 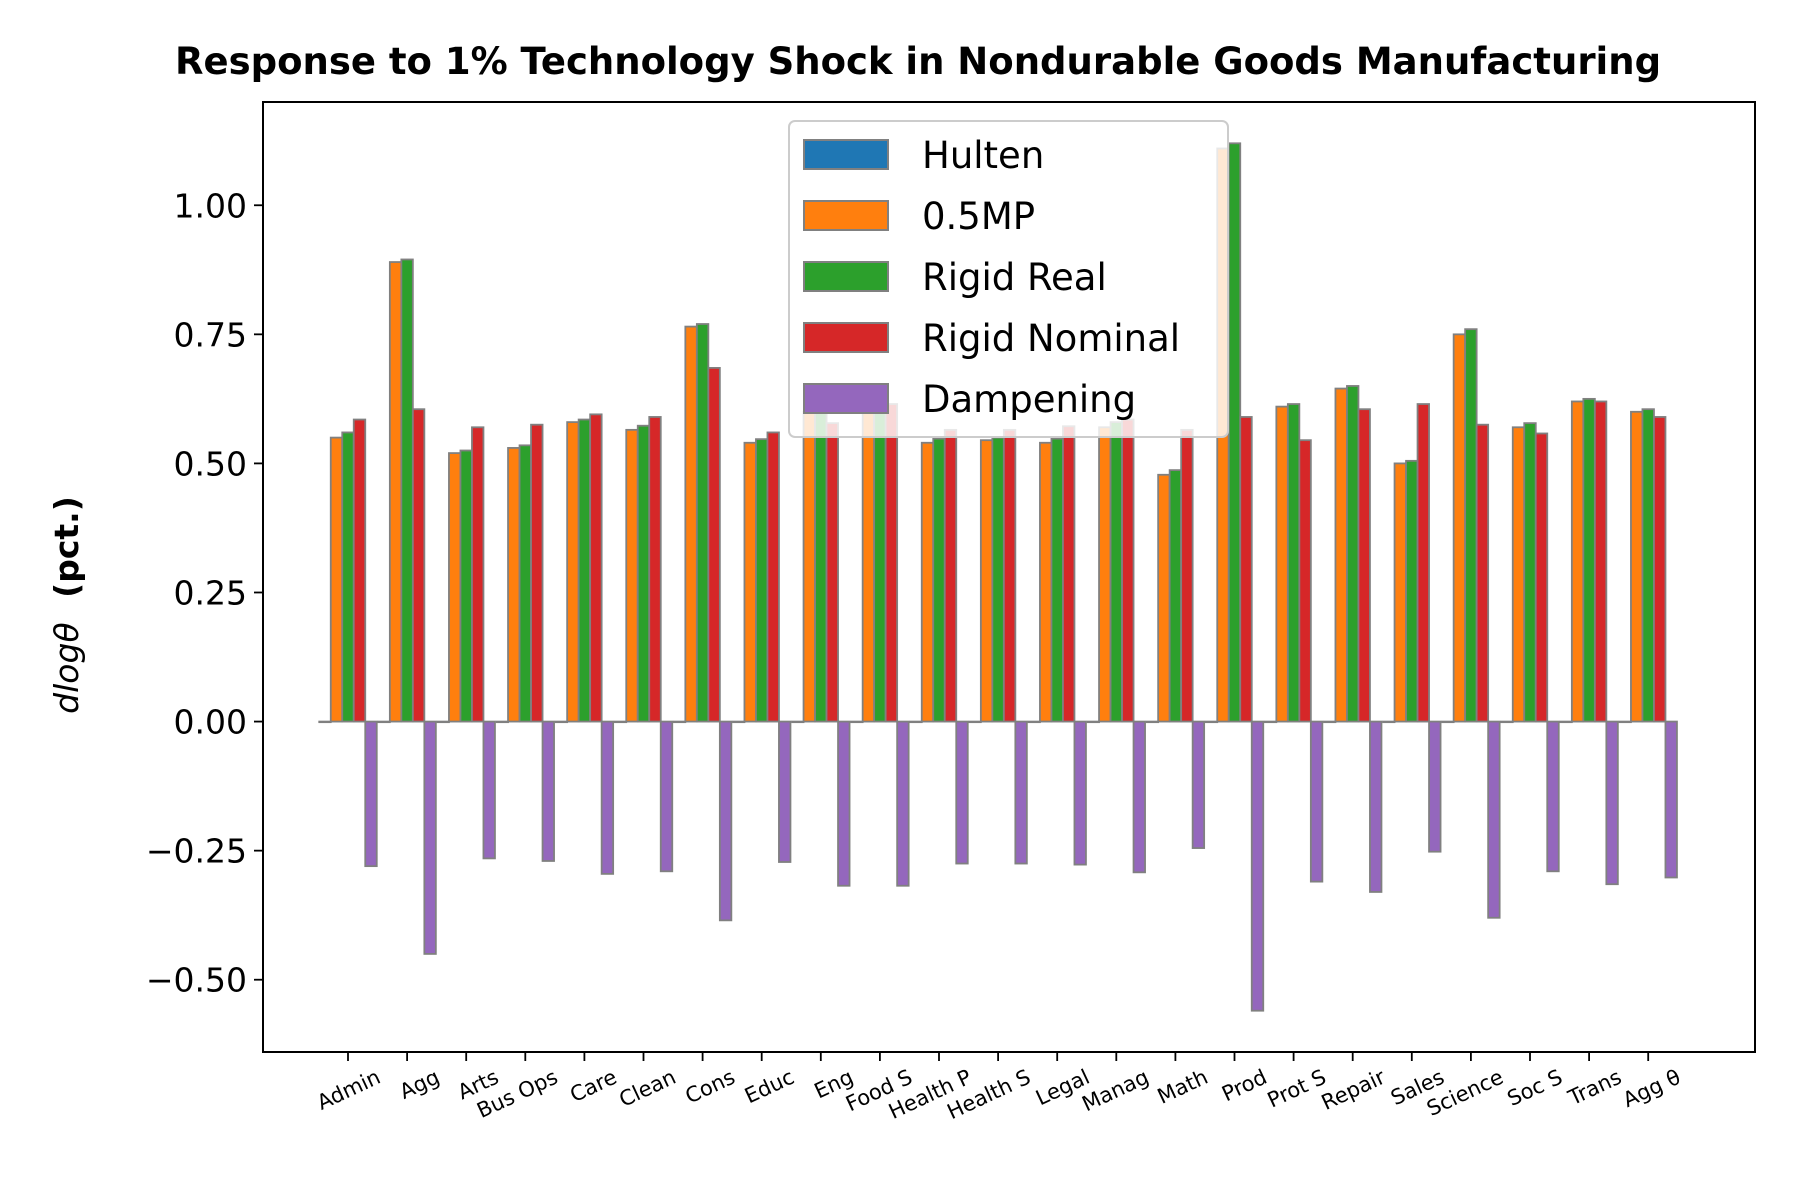 I want to click on y-tick-label: 0.75, so click(x=210, y=334).